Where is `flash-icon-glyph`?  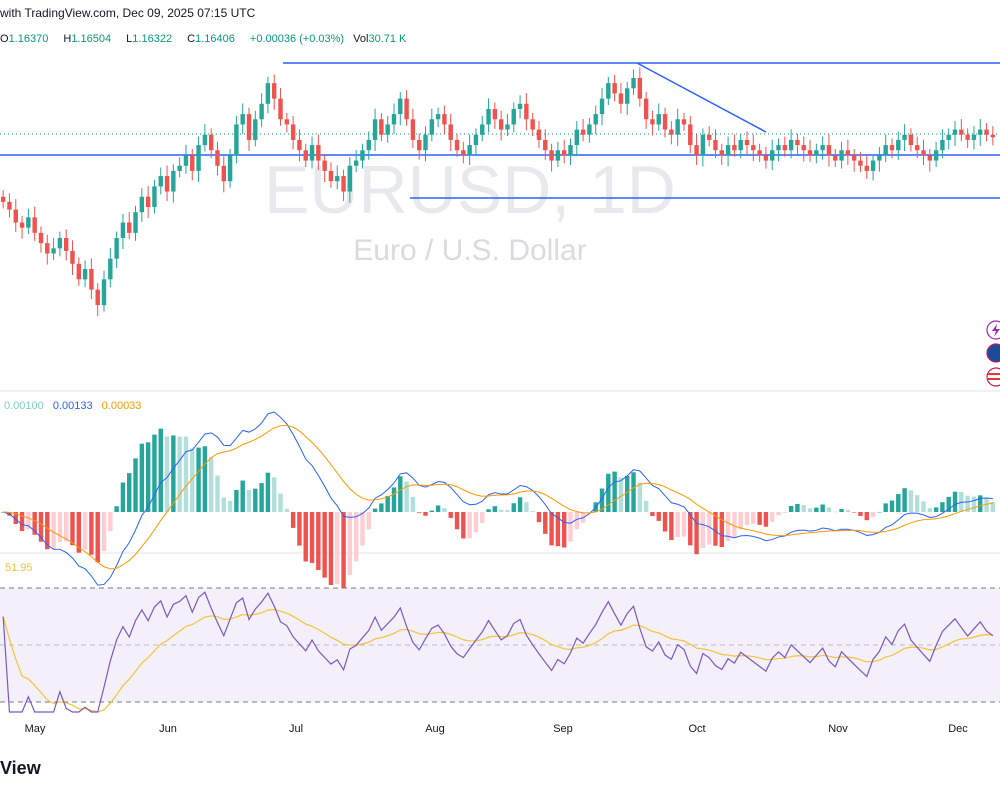 flash-icon-glyph is located at coordinates (996, 330).